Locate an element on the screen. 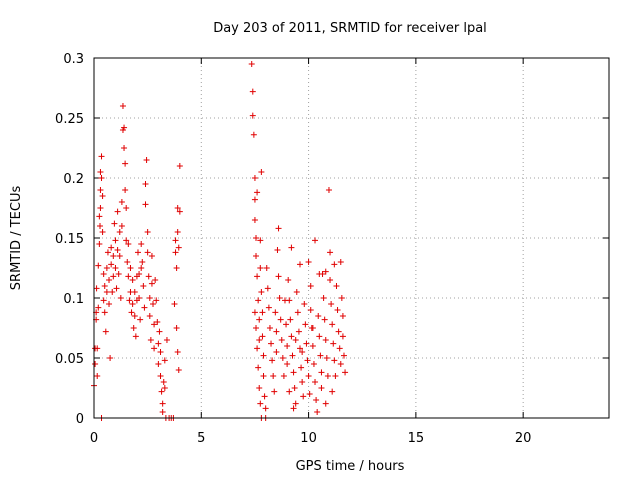  x-tick-labels: 0 5 10 15 20 is located at coordinates (311, 438).